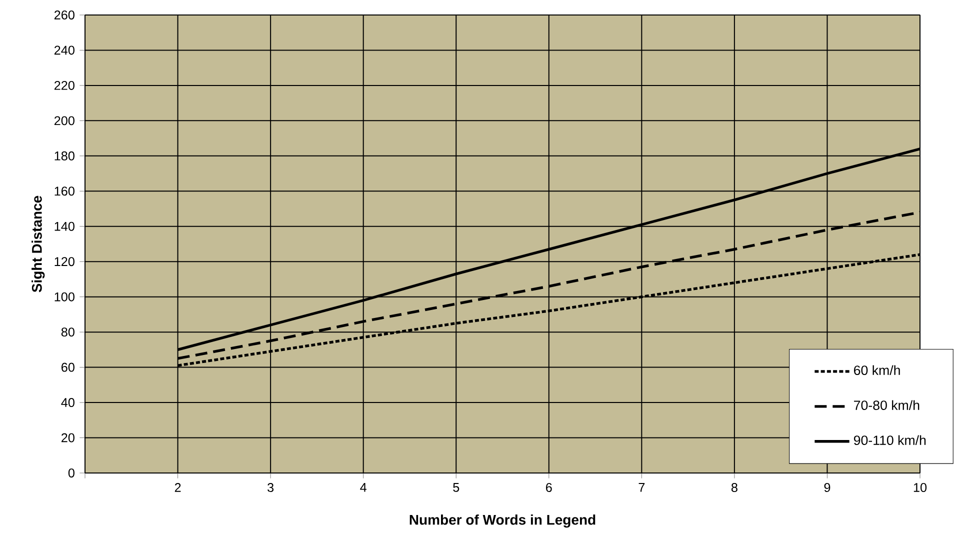 This screenshot has height=545, width=960. I want to click on y-tick-label: 100, so click(64, 297).